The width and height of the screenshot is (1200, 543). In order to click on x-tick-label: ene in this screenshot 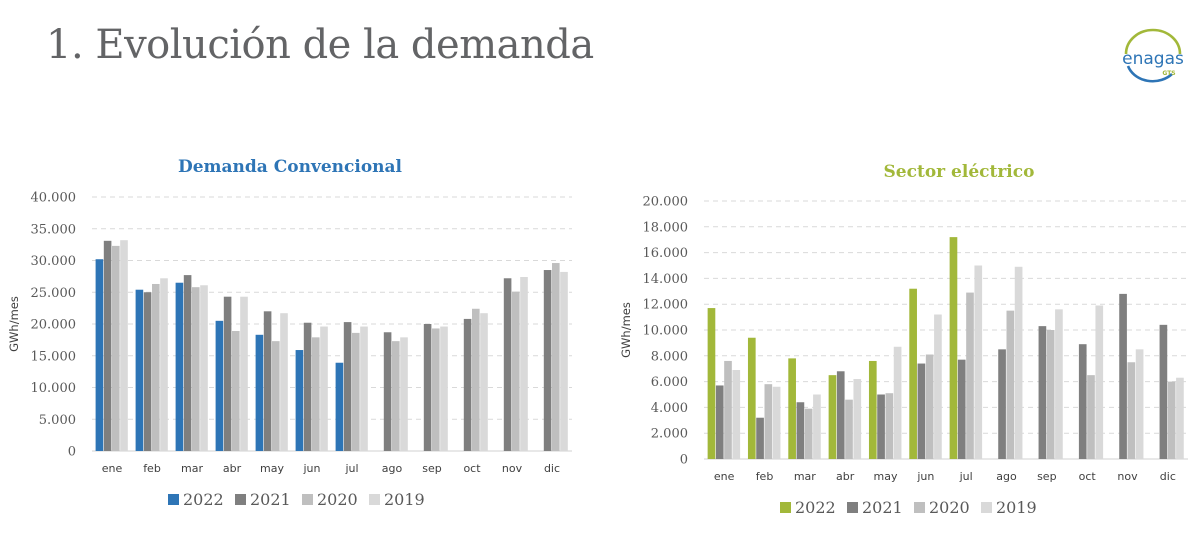, I will do `click(724, 476)`.